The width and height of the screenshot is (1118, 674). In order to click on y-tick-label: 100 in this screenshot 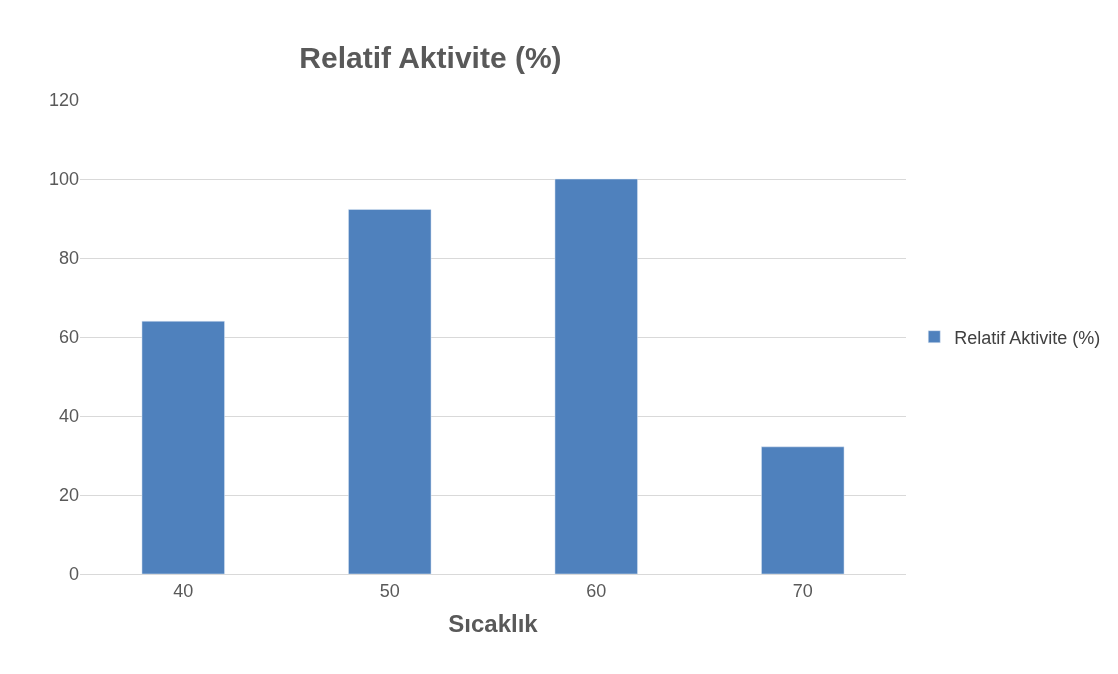, I will do `click(63, 179)`.